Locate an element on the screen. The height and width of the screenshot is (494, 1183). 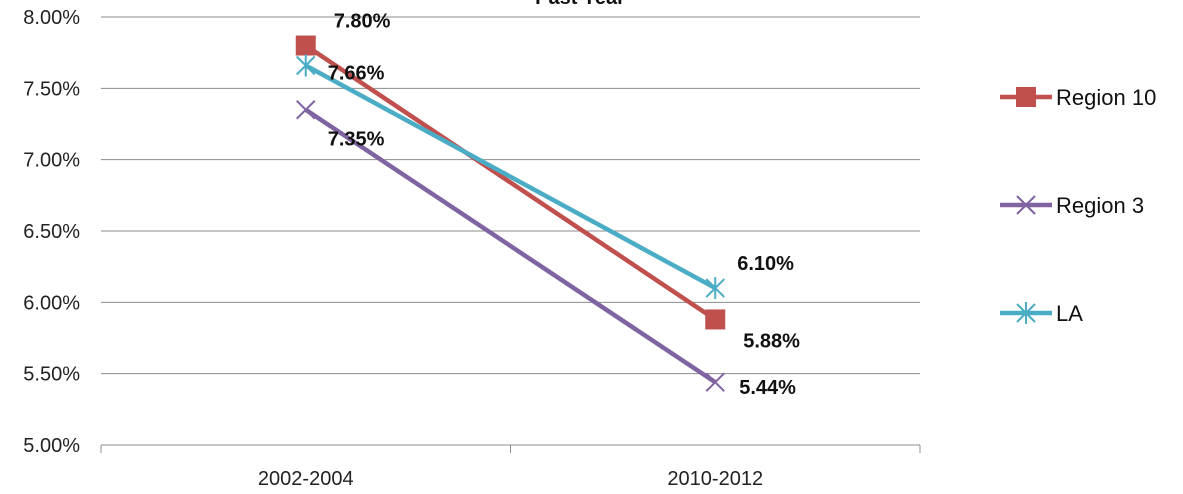
legend: Region 10 Region 3 LA is located at coordinates (1078, 205).